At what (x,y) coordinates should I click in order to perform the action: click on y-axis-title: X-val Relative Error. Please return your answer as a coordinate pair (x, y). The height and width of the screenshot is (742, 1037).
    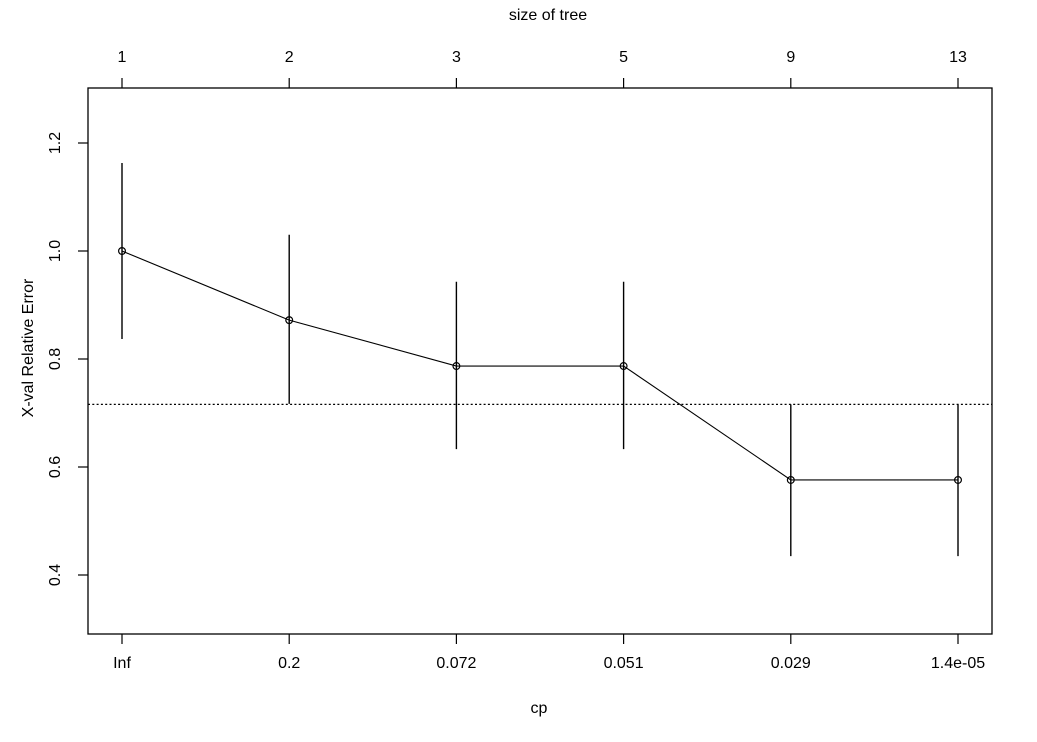
    Looking at the image, I should click on (28, 347).